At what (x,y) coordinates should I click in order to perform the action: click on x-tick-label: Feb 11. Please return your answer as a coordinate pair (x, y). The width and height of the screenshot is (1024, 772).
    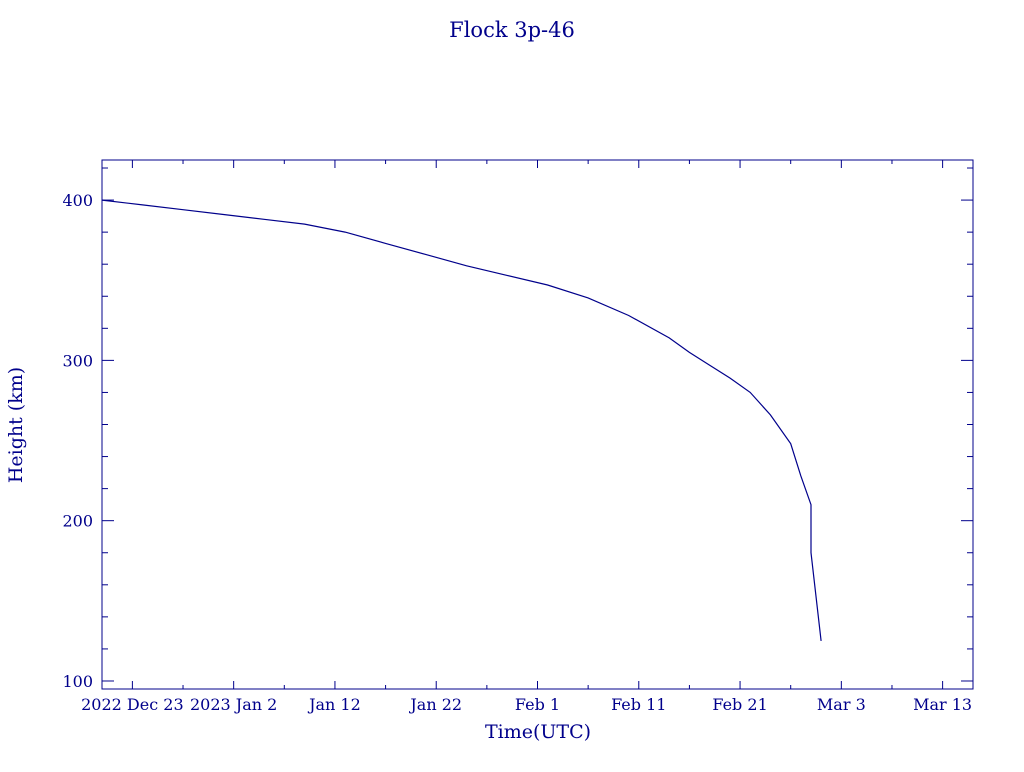
    Looking at the image, I should click on (638, 704).